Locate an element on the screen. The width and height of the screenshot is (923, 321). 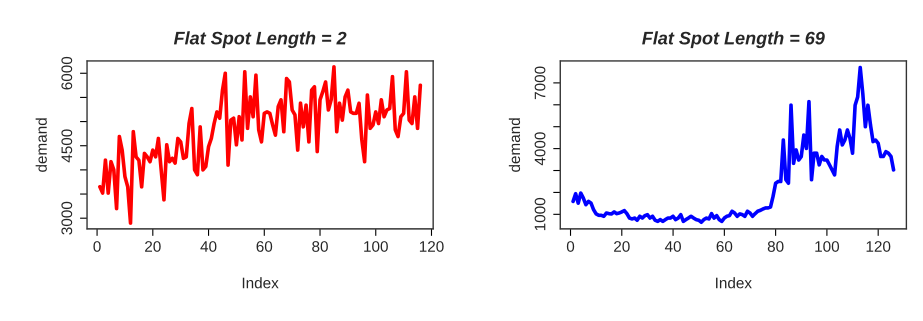
y-tick-label: 4000 is located at coordinates (540, 149).